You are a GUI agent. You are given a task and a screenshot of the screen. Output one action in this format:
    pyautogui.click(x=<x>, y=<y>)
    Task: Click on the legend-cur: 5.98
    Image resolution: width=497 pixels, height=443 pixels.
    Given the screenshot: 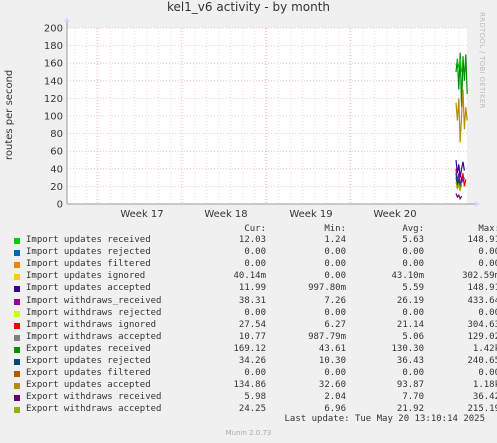 What is the action you would take?
    pyautogui.click(x=255, y=397)
    